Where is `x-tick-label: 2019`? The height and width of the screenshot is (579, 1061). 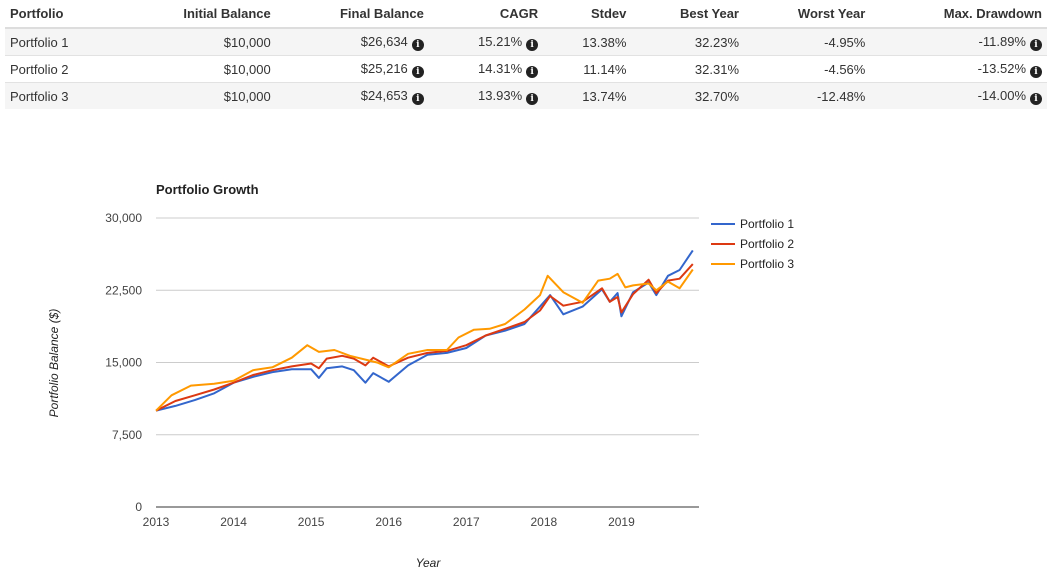
x-tick-label: 2019 is located at coordinates (621, 522).